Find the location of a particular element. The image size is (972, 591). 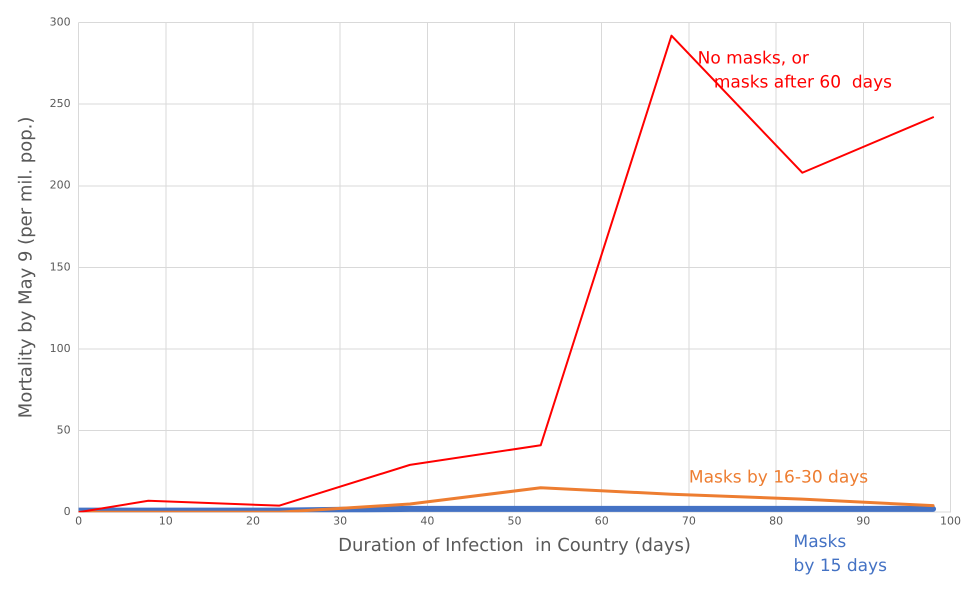

y-tick-label: 200 is located at coordinates (60, 185).